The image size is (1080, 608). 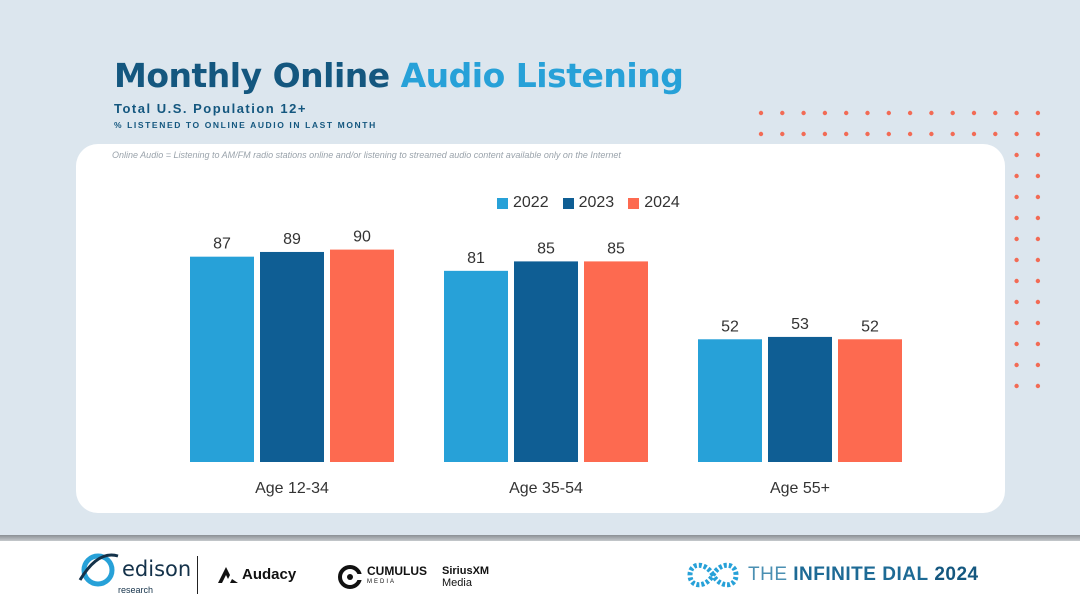 I want to click on infinite-dial-logo: THE INFINITE DIAL 2024, so click(x=832, y=575).